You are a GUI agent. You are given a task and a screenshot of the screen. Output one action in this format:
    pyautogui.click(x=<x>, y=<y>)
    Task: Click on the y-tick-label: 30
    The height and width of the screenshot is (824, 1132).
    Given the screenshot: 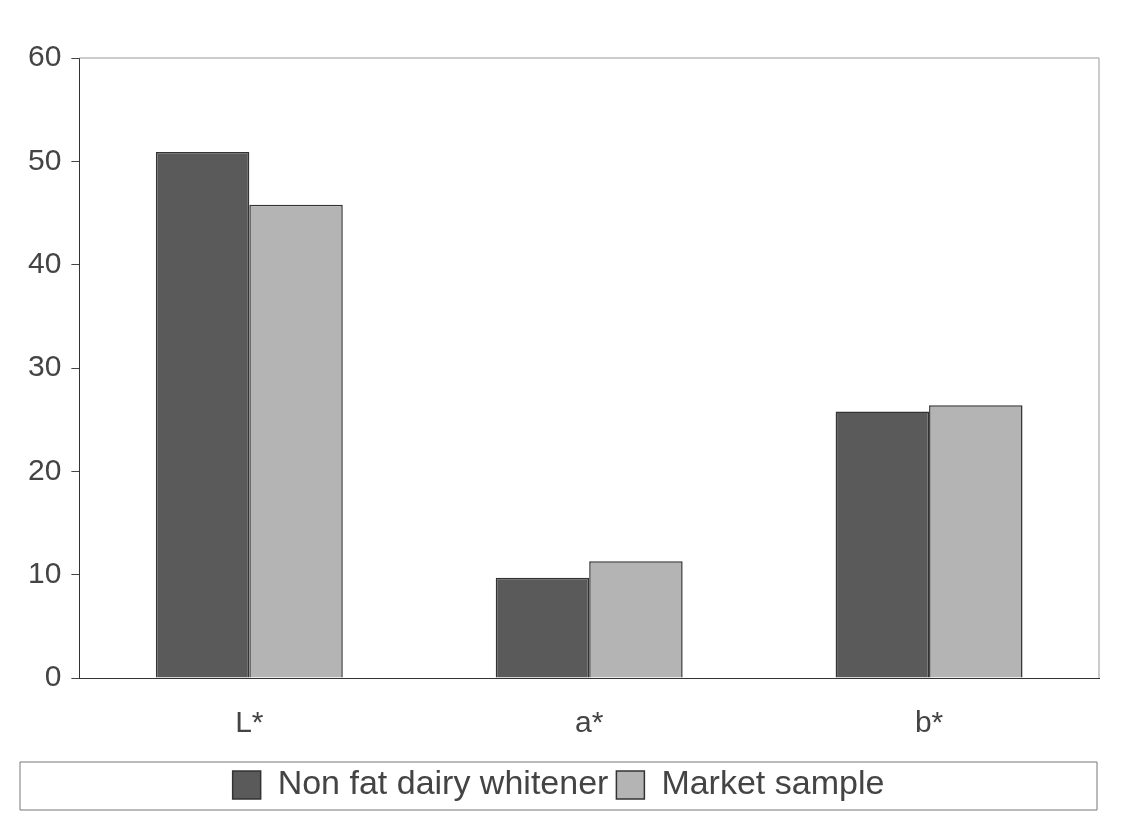 What is the action you would take?
    pyautogui.click(x=44, y=366)
    